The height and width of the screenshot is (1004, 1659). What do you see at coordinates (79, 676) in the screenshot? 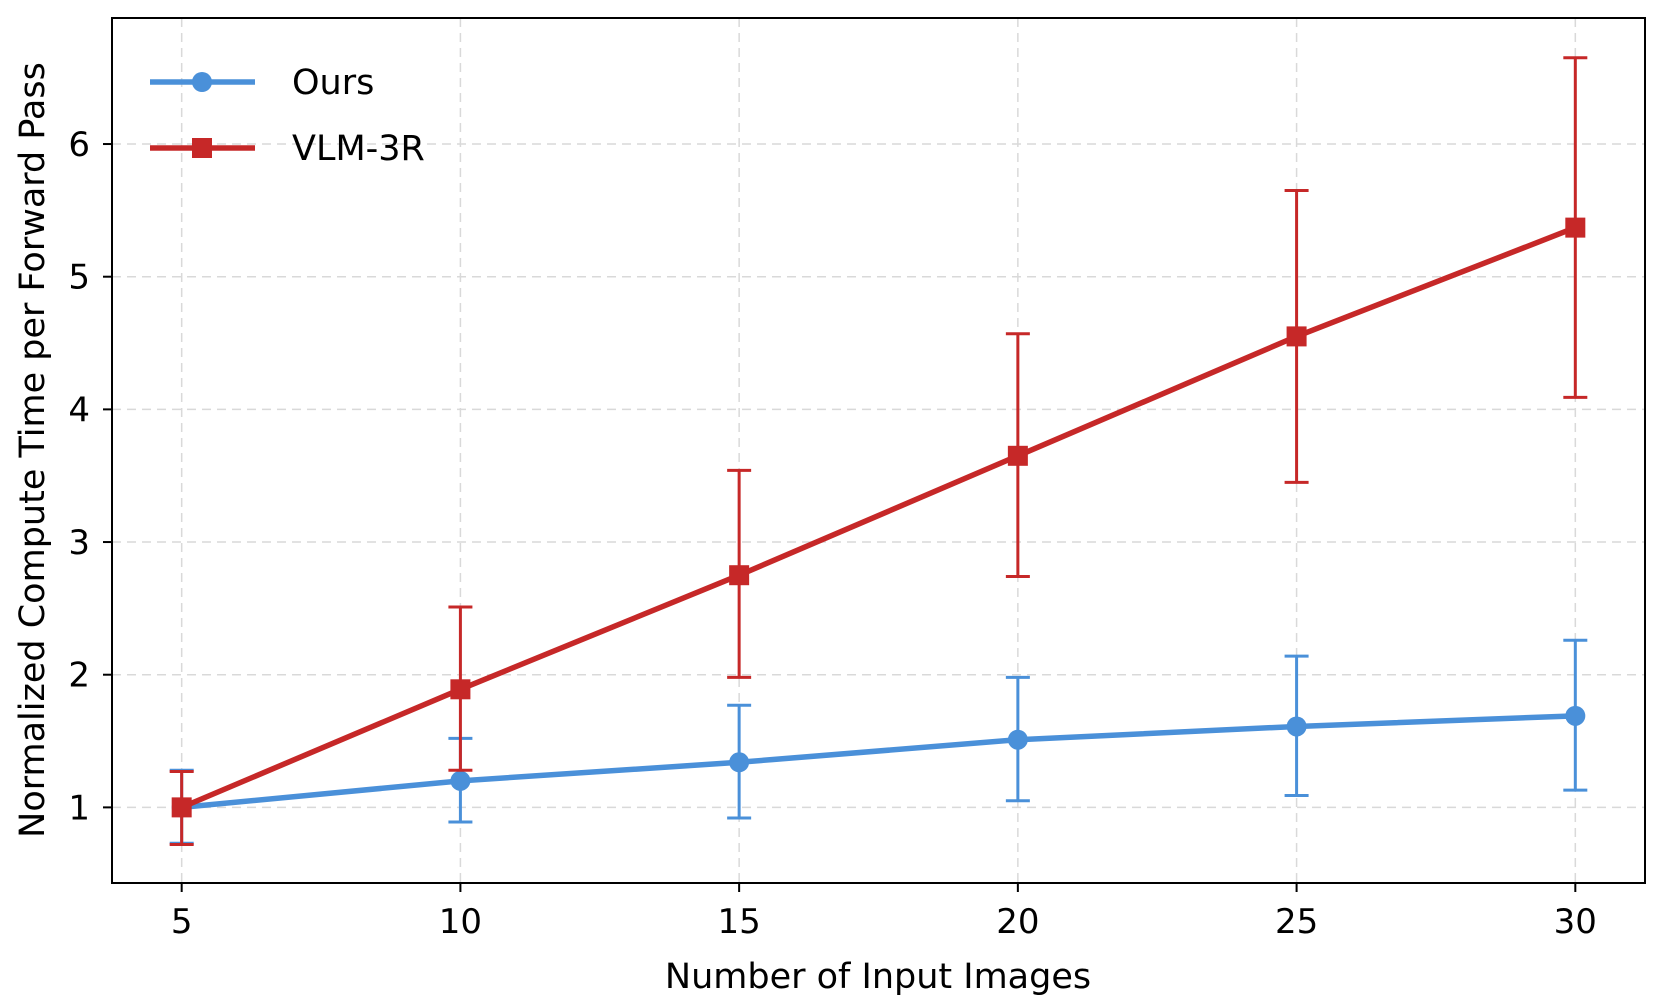
I see `y-tick-label: 2` at bounding box center [79, 676].